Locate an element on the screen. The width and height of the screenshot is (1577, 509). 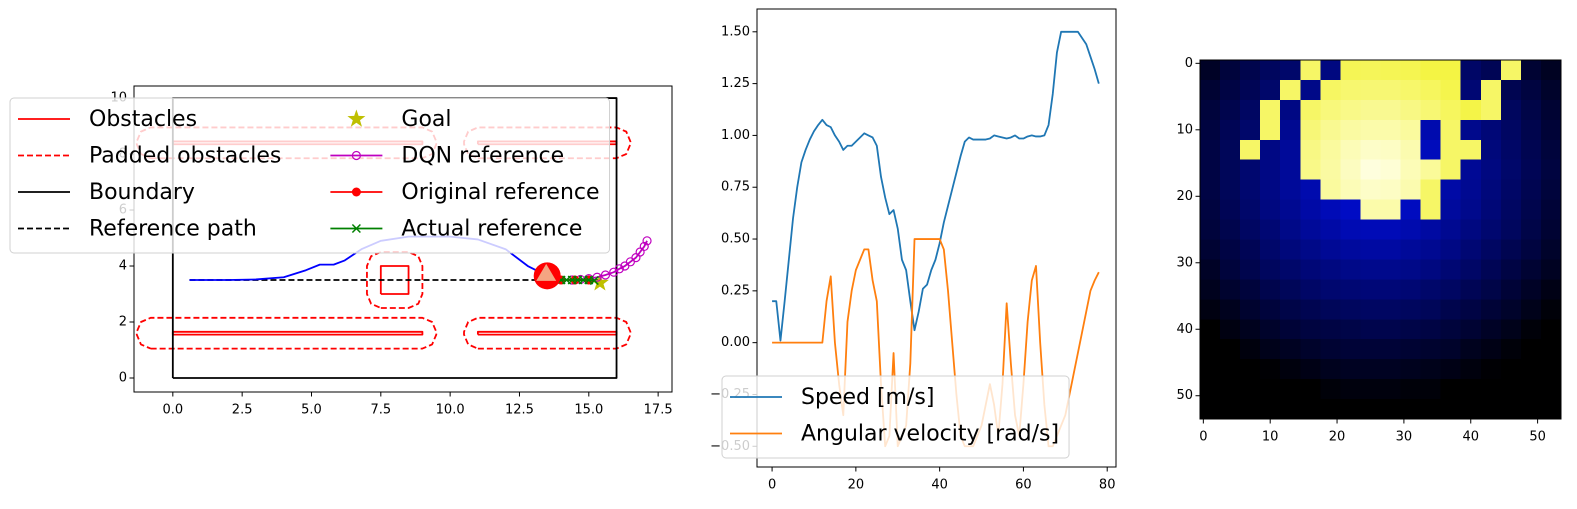
x-tick-label: 20 is located at coordinates (856, 485).